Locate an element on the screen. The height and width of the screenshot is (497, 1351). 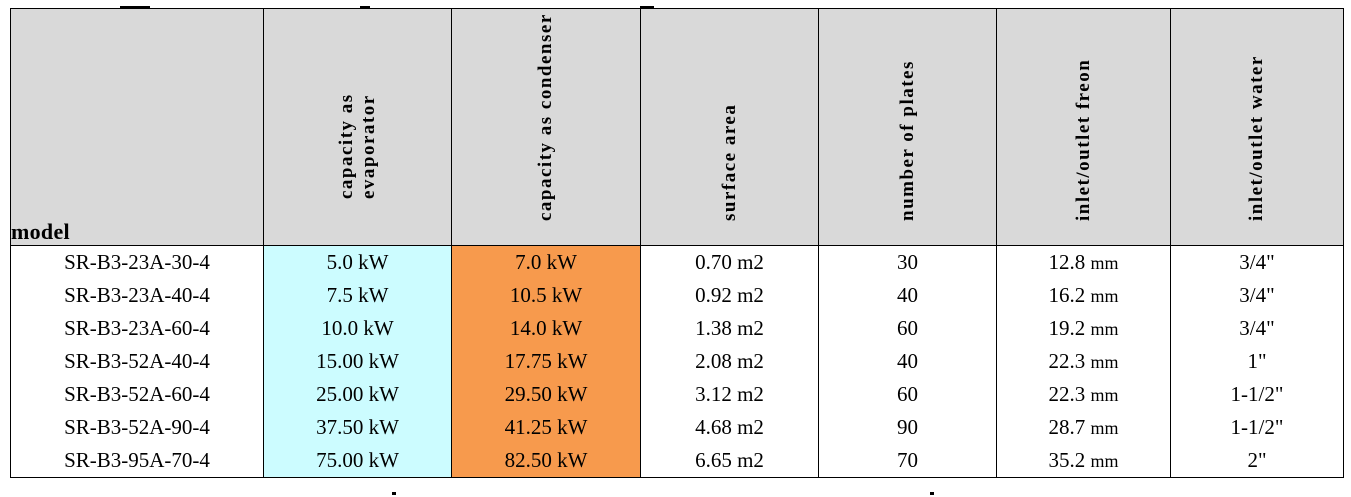
header-inlet-outlet-freon: inlet/outlet freon is located at coordinates (1083, 127).